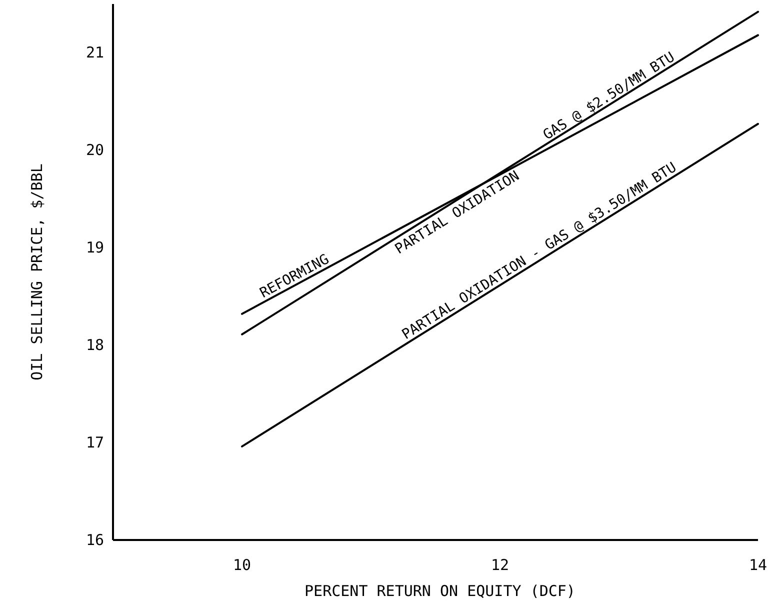 The image size is (775, 610). What do you see at coordinates (95, 345) in the screenshot?
I see `y-tick-label: 18` at bounding box center [95, 345].